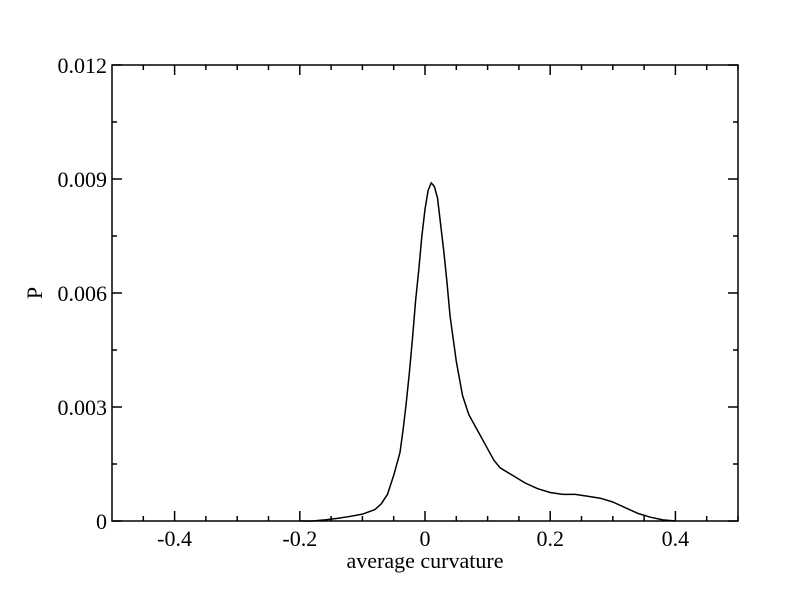 This screenshot has height=612, width=792. I want to click on y-tick-label: 0.006, so click(83, 293).